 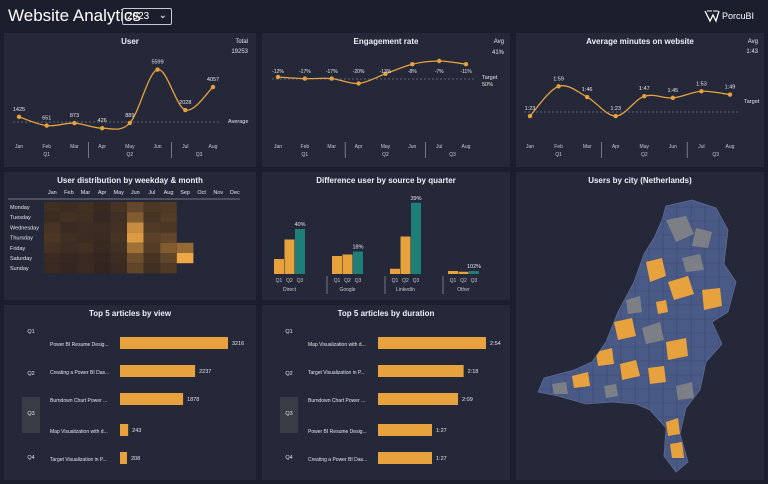 What do you see at coordinates (288, 374) in the screenshot?
I see `quarter-slicer-q2: Q2` at bounding box center [288, 374].